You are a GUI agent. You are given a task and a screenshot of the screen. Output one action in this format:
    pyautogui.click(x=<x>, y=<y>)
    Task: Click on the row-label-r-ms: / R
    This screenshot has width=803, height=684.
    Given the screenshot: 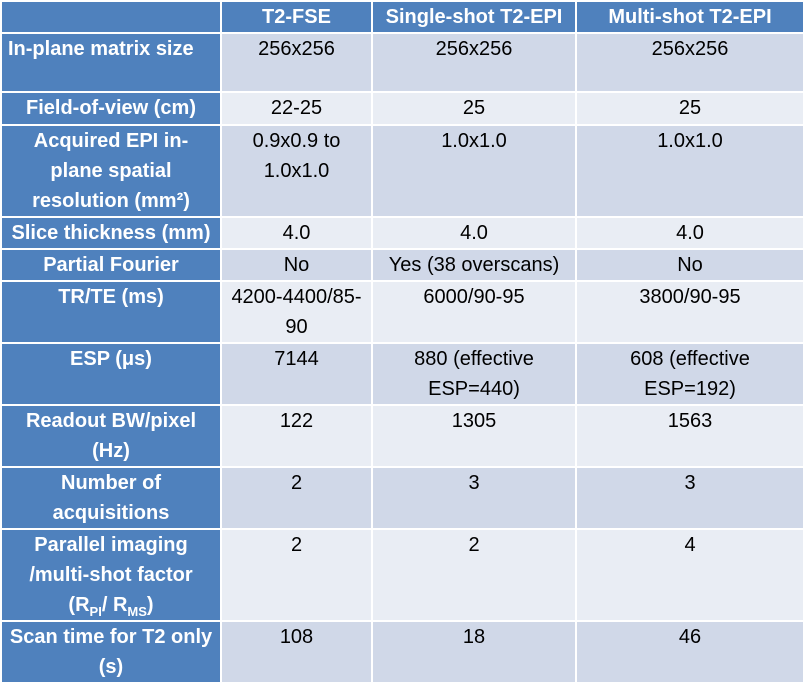 What is the action you would take?
    pyautogui.click(x=114, y=605)
    